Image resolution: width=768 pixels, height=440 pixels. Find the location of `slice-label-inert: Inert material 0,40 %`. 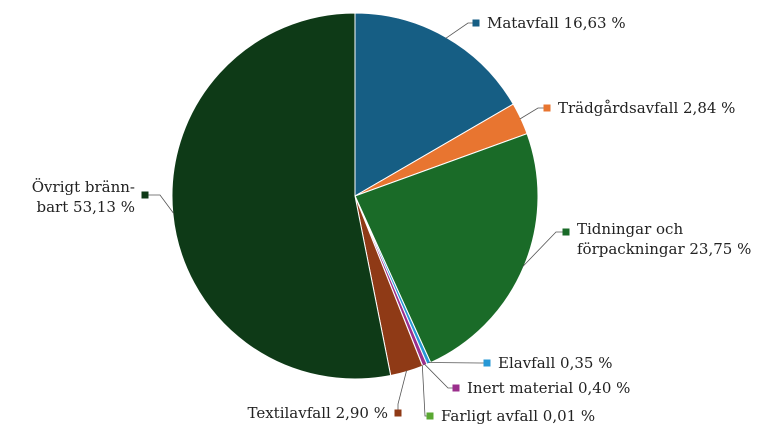

slice-label-inert: Inert material 0,40 % is located at coordinates (548, 388).